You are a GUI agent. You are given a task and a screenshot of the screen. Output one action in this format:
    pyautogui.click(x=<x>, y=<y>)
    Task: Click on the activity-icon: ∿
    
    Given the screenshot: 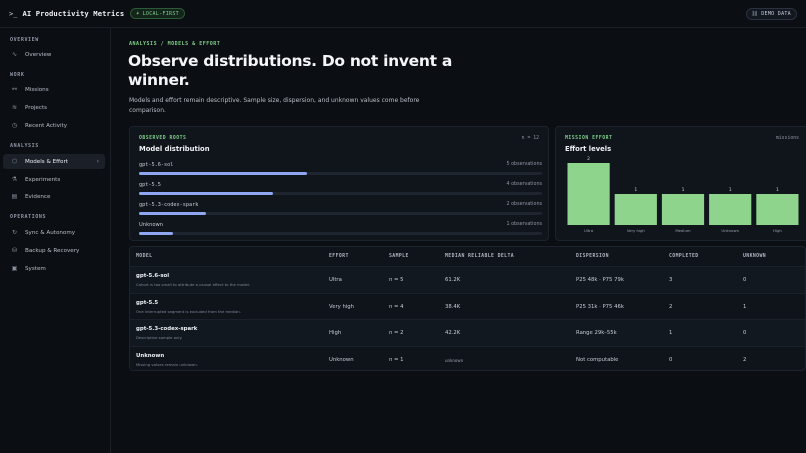 What is the action you would take?
    pyautogui.click(x=14, y=54)
    